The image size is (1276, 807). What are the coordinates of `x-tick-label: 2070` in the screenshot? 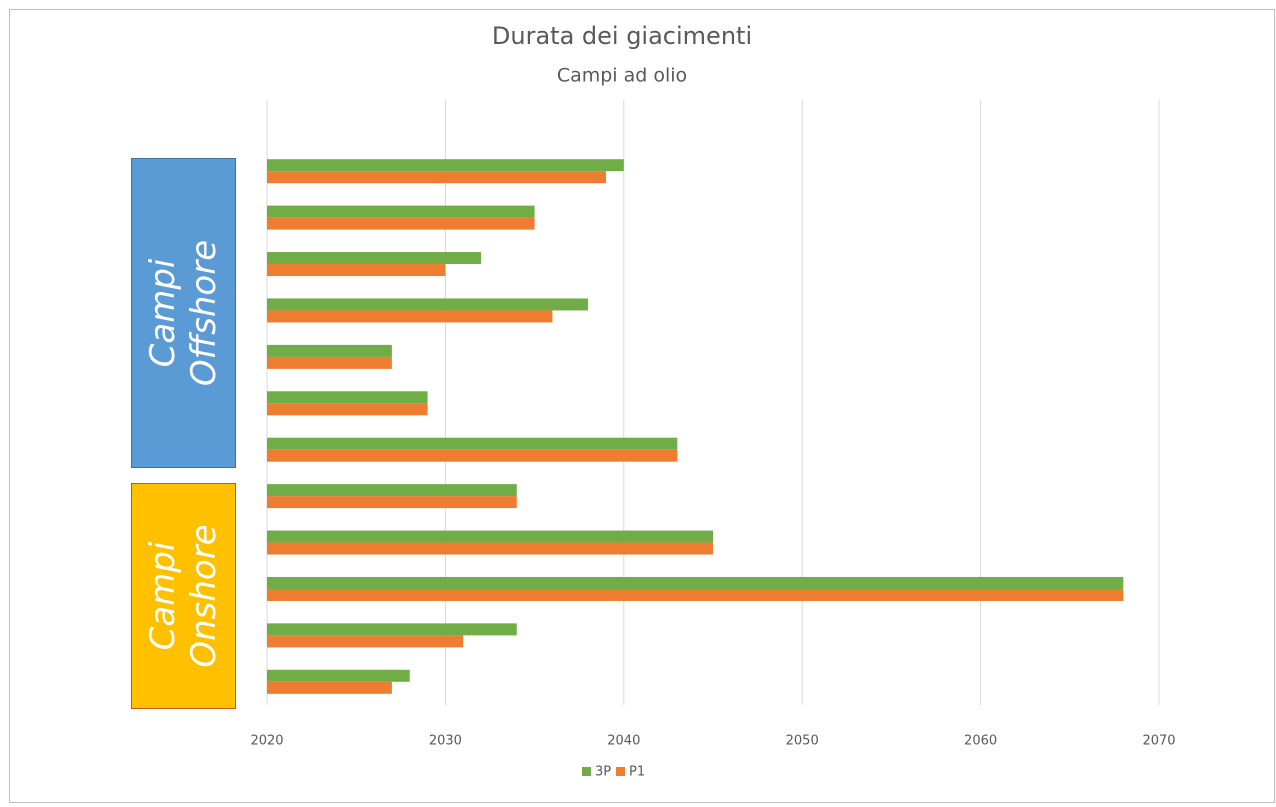 It's located at (1158, 741).